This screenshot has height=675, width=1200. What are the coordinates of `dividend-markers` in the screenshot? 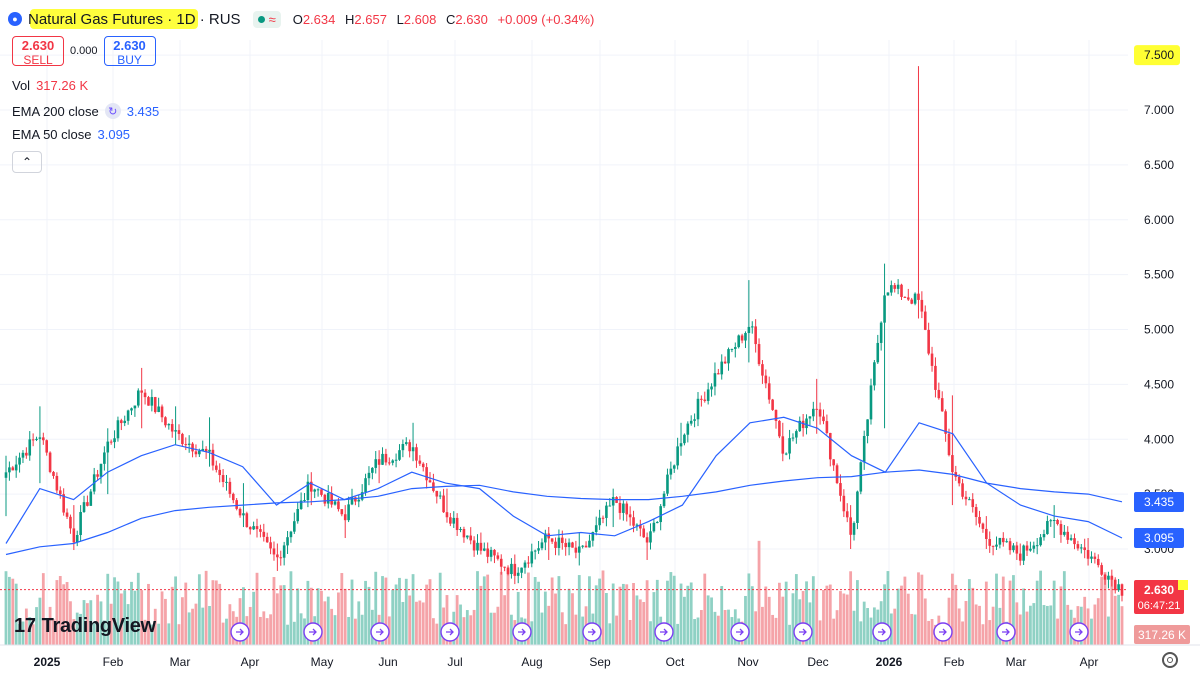 It's located at (659, 632).